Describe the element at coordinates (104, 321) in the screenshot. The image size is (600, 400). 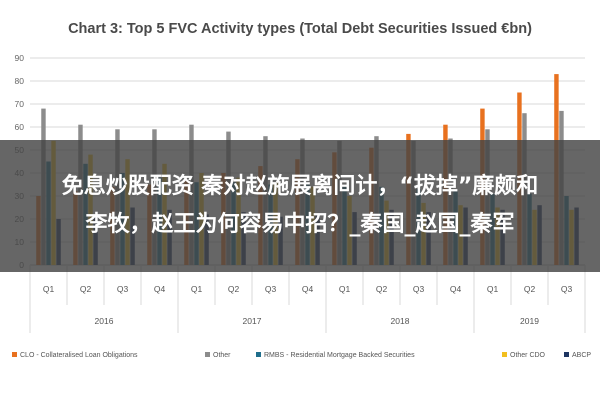
I see `x-group-label: 2016` at that location.